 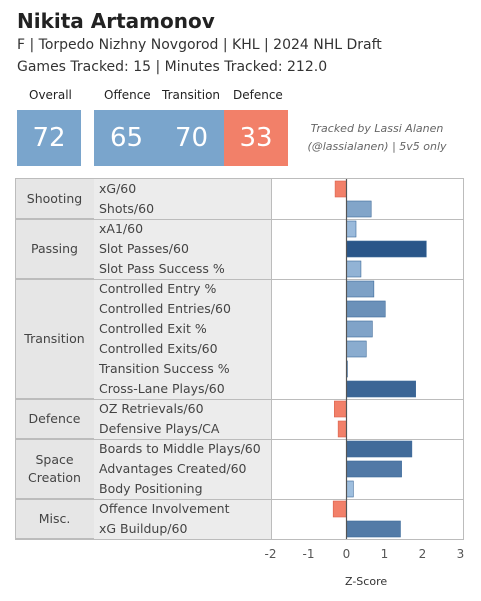 What do you see at coordinates (359, 329) in the screenshot?
I see `bar-controlled-exit-` at bounding box center [359, 329].